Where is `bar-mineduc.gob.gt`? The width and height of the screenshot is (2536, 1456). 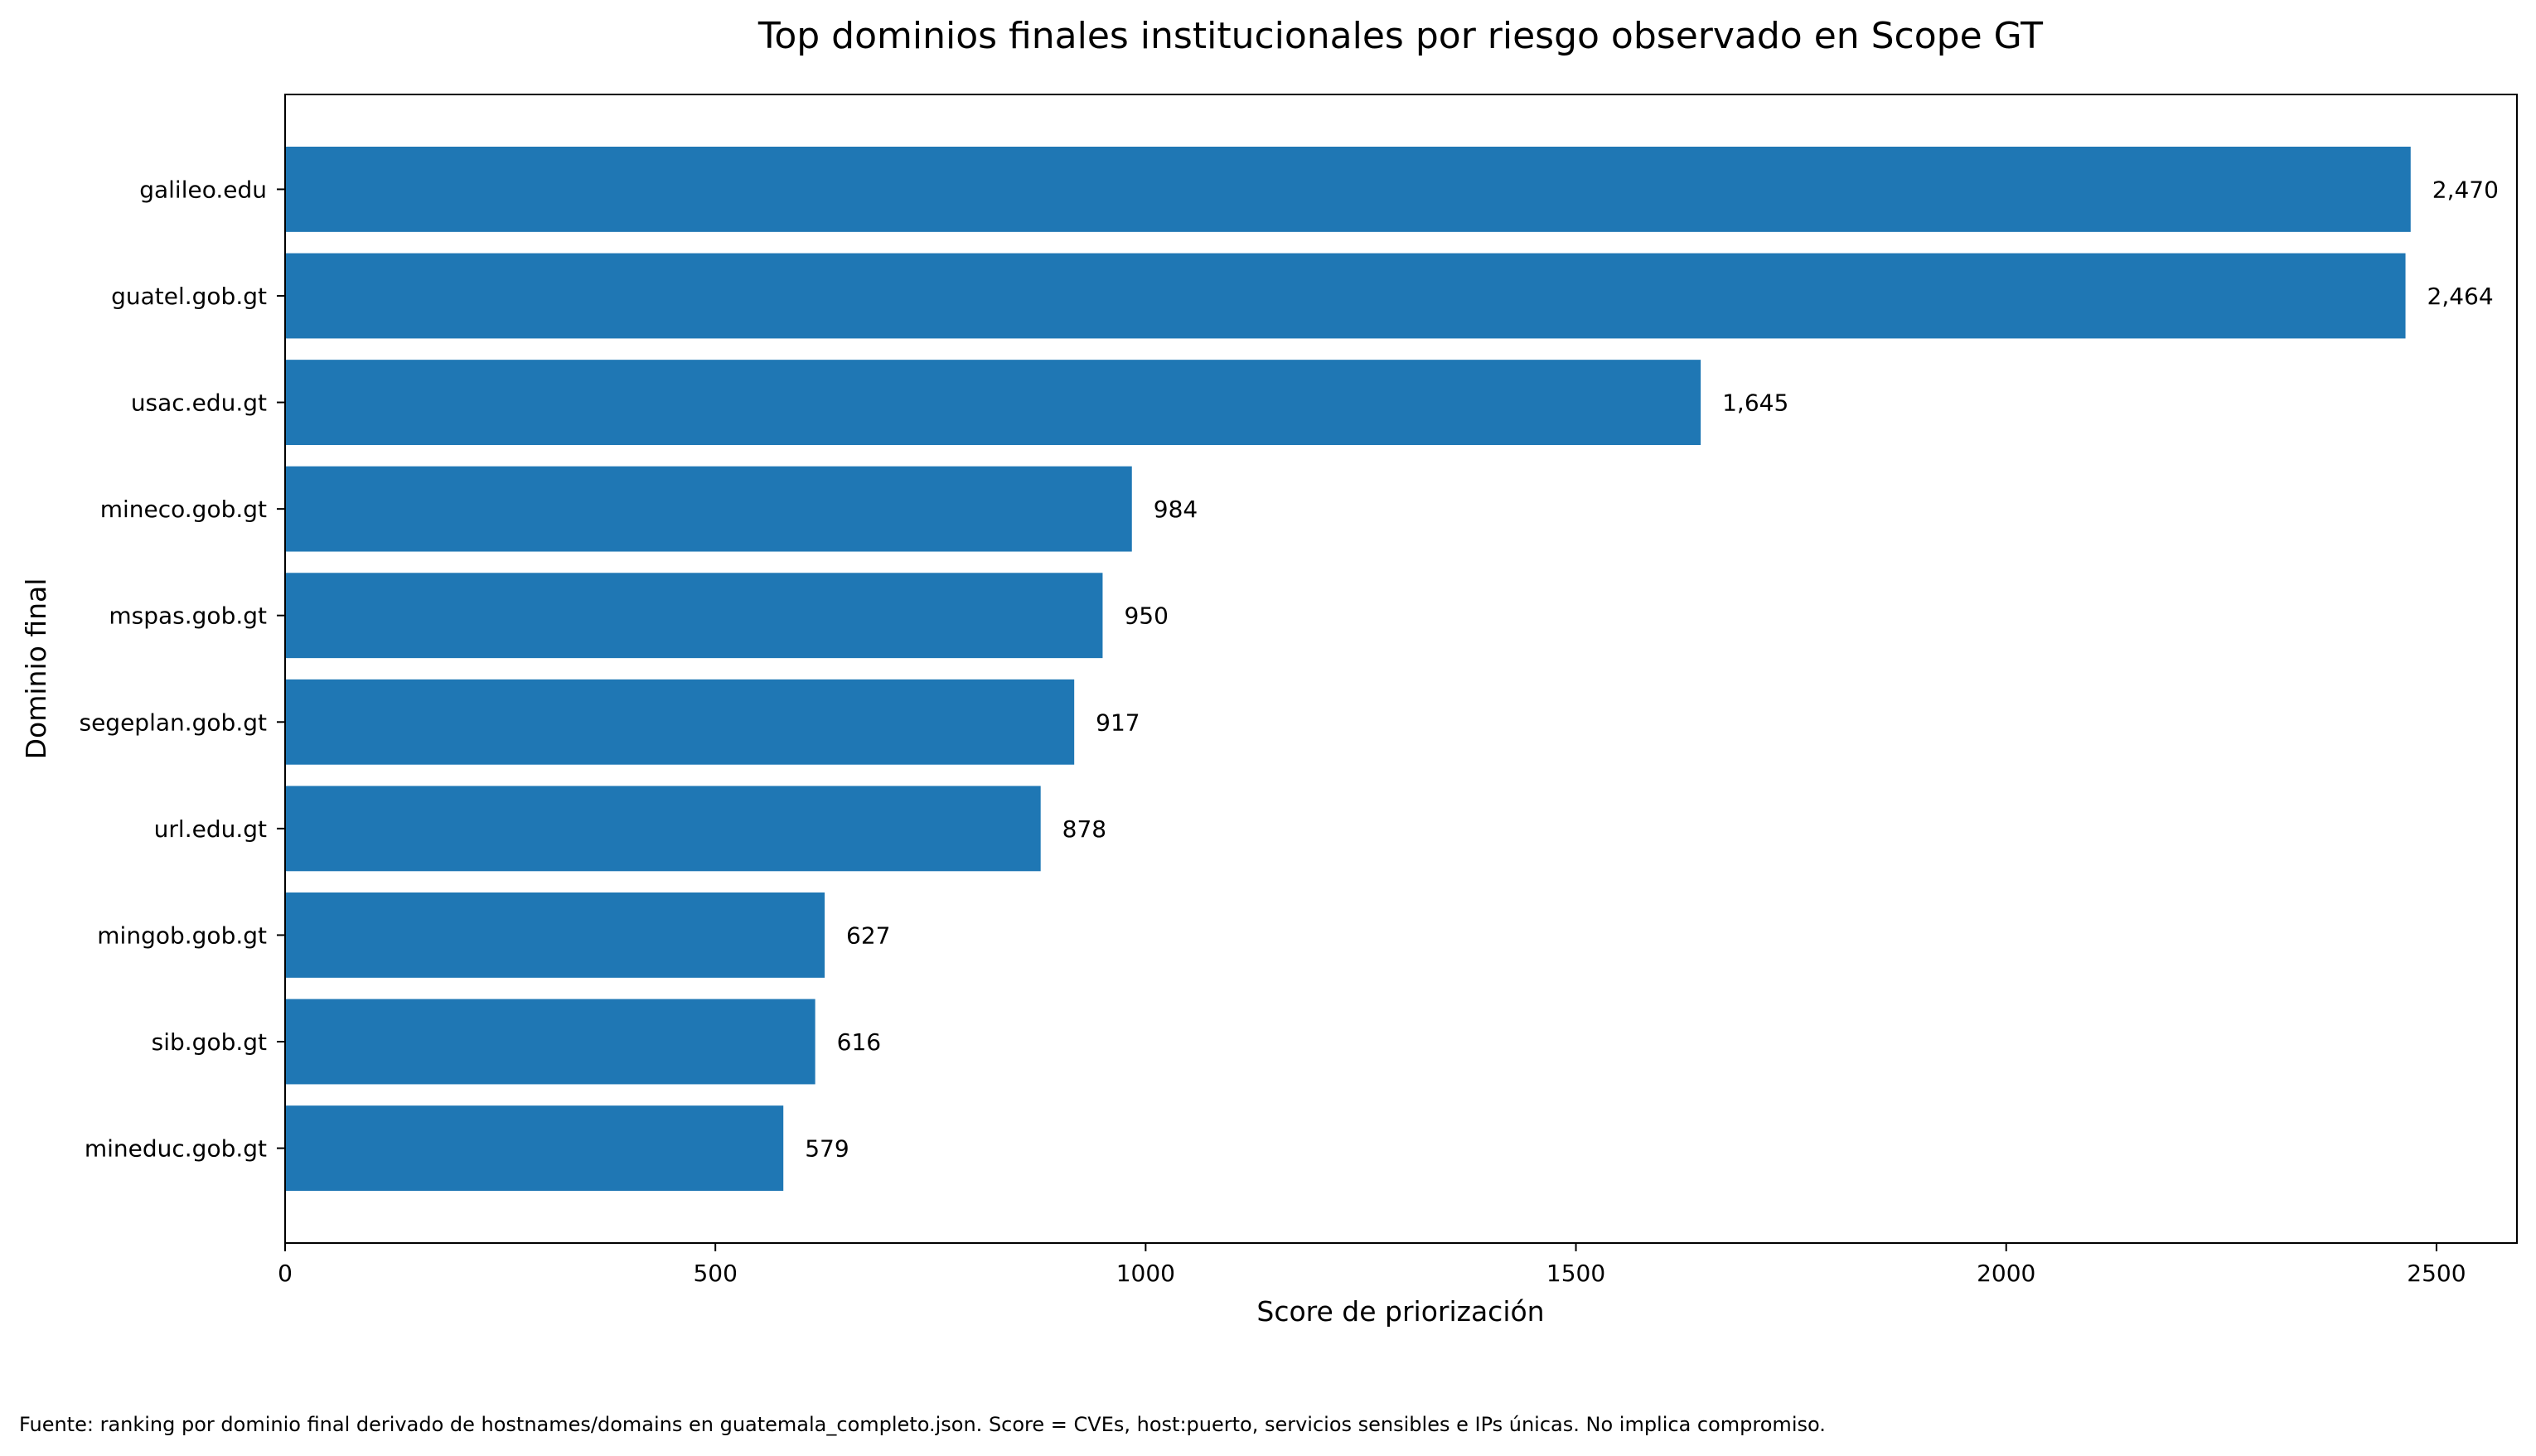
bar-mineduc.gob.gt is located at coordinates (535, 1148).